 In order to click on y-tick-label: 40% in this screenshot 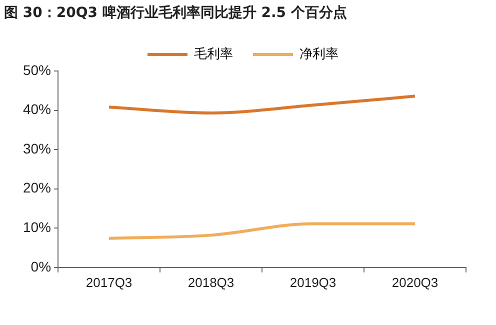, I will do `click(37, 109)`.